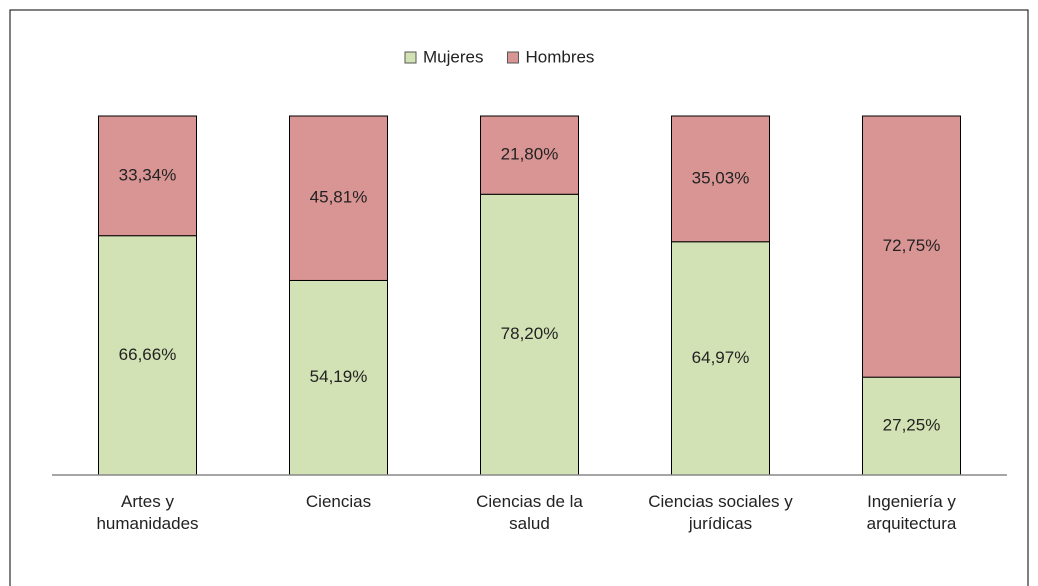 This screenshot has width=1038, height=586. I want to click on data-label: 33,34%, so click(148, 174).